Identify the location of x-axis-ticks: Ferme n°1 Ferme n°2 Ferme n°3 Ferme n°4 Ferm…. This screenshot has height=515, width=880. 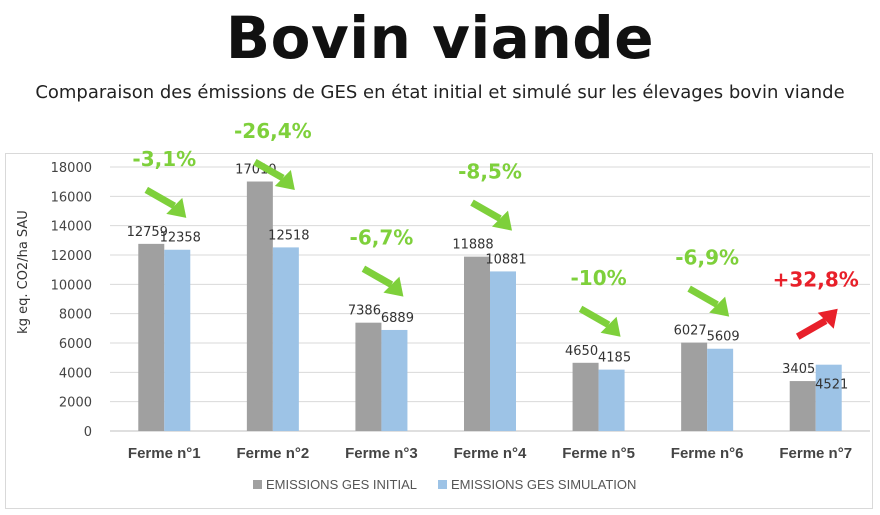
(490, 453).